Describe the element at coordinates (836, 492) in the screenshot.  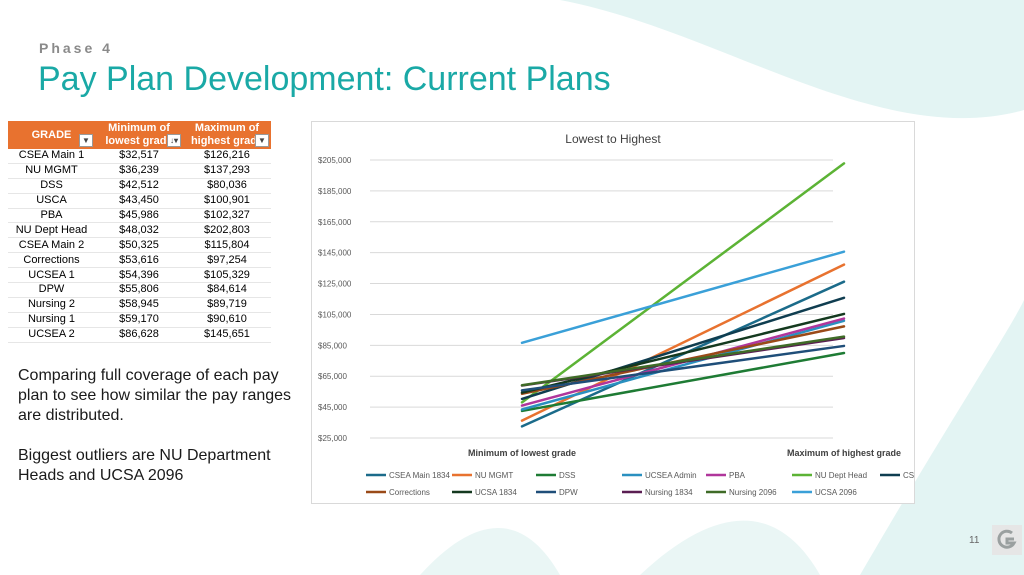
I see `legend-label: UCSA 2096` at that location.